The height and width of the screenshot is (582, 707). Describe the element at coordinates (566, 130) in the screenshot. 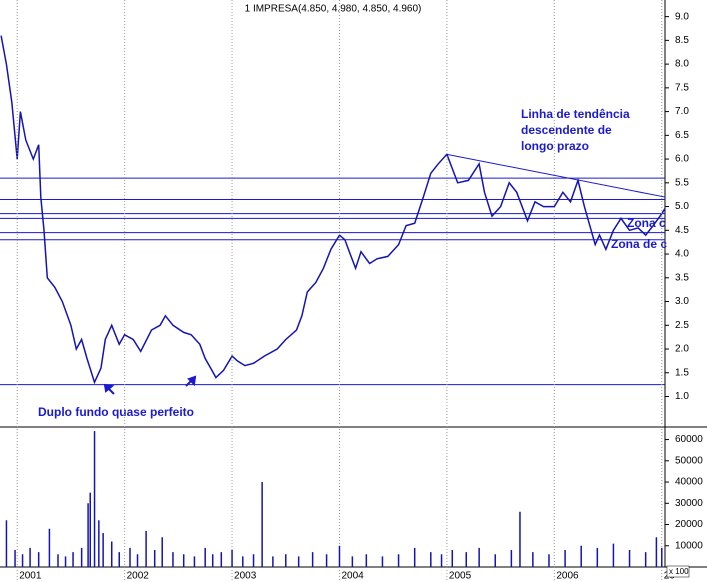

I see `annotation: descendente de` at that location.